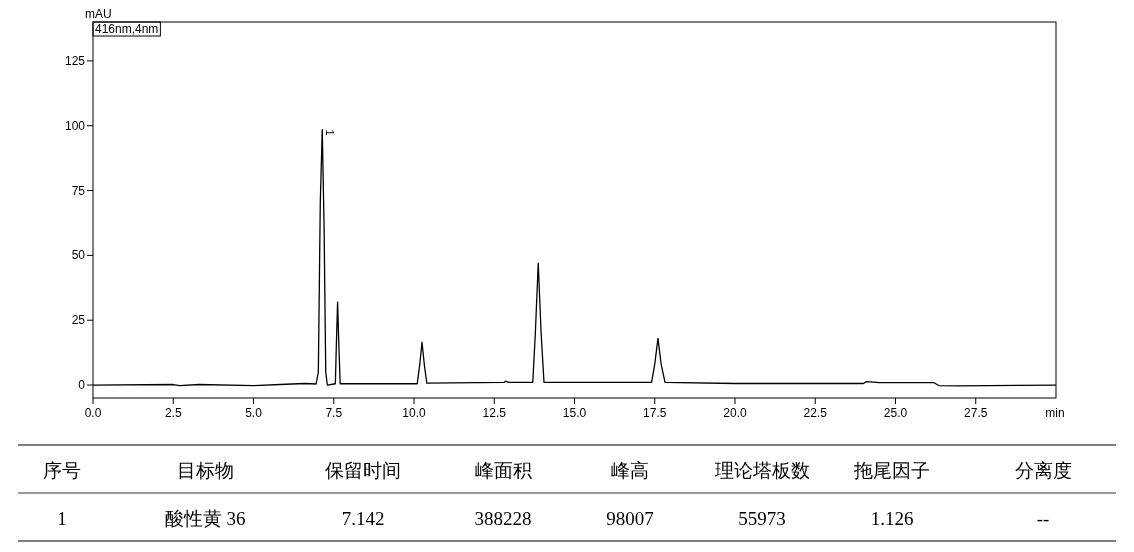  I want to click on y-tick-label: 0, so click(82, 385).